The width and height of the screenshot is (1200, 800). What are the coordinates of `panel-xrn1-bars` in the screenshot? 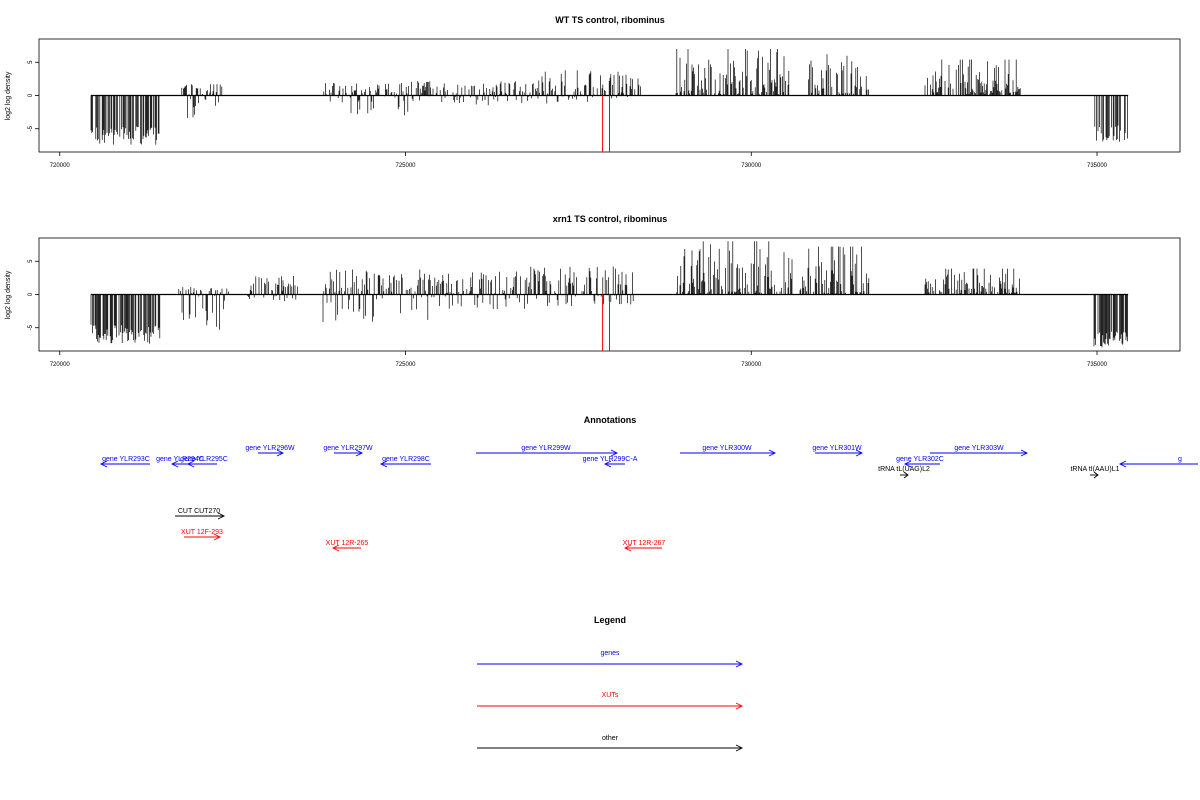 It's located at (609, 296).